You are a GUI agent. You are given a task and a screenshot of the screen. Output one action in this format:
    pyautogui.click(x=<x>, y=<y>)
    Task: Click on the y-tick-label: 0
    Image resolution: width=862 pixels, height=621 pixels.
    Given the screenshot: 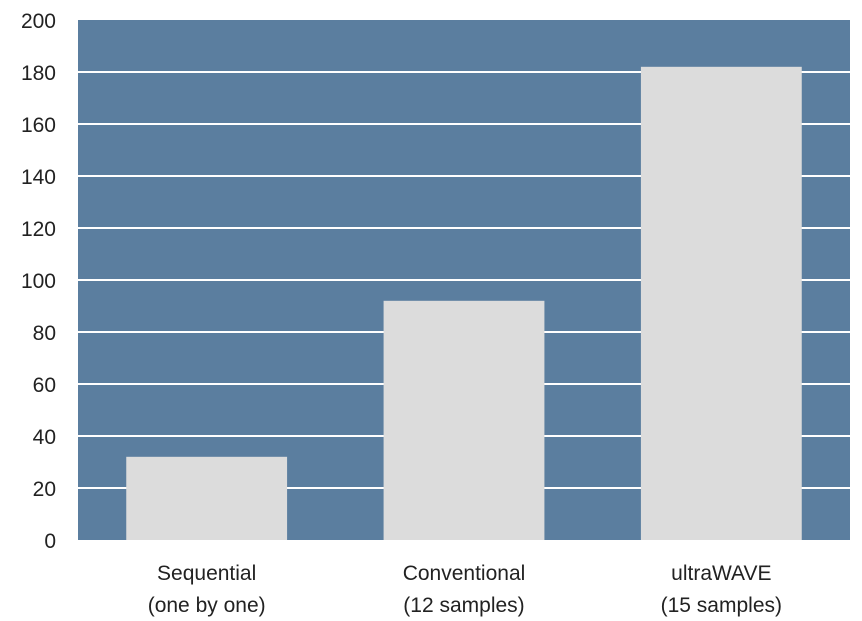 What is the action you would take?
    pyautogui.click(x=50, y=541)
    